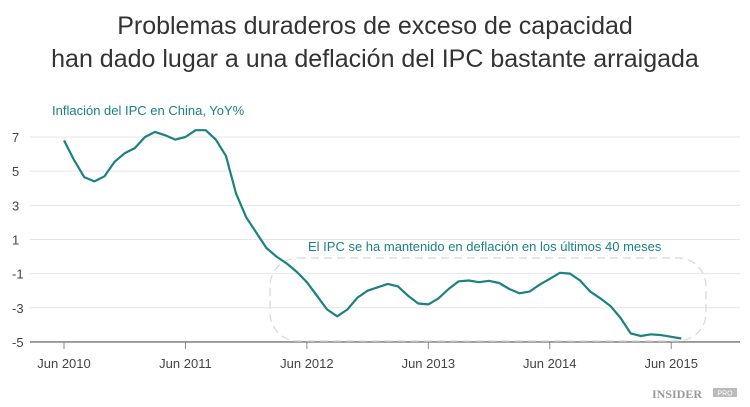 This screenshot has height=407, width=750. What do you see at coordinates (725, 394) in the screenshot?
I see `svg-text: PRO` at bounding box center [725, 394].